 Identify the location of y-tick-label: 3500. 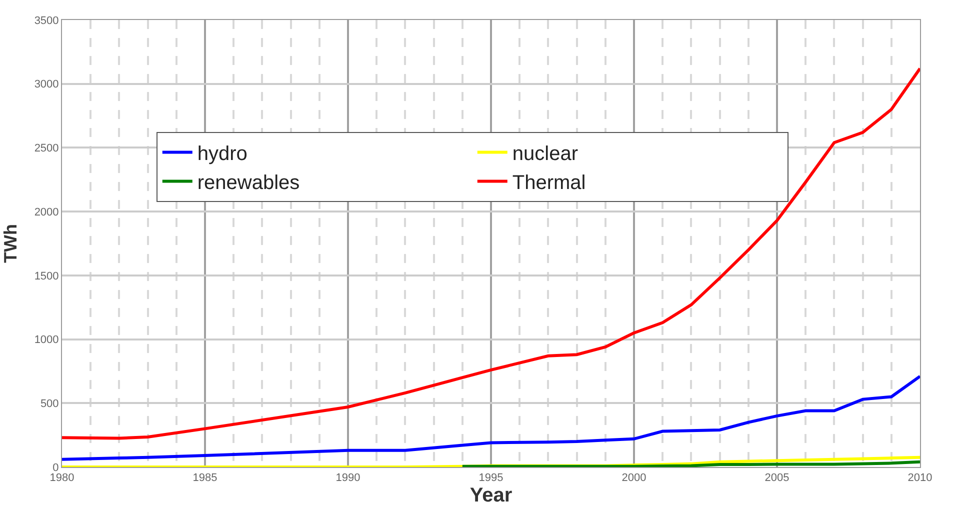
(46, 20).